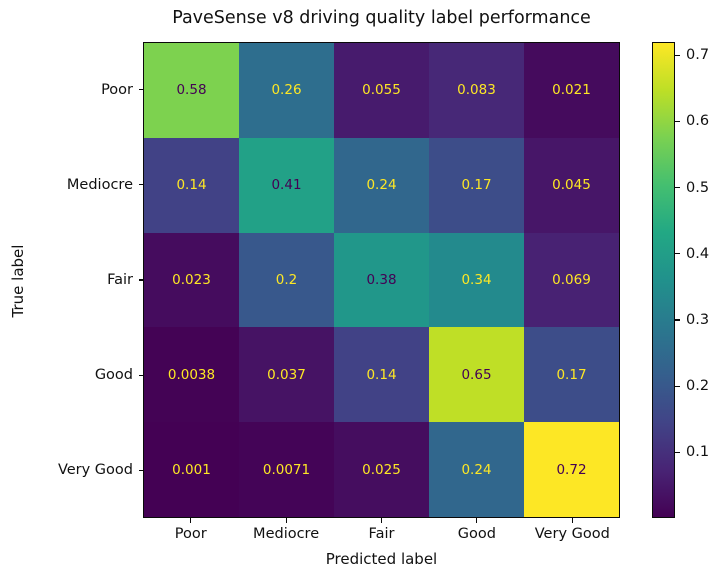 This screenshot has width=728, height=586. Describe the element at coordinates (571, 469) in the screenshot. I see `heatmap-cell: 0.72` at that location.